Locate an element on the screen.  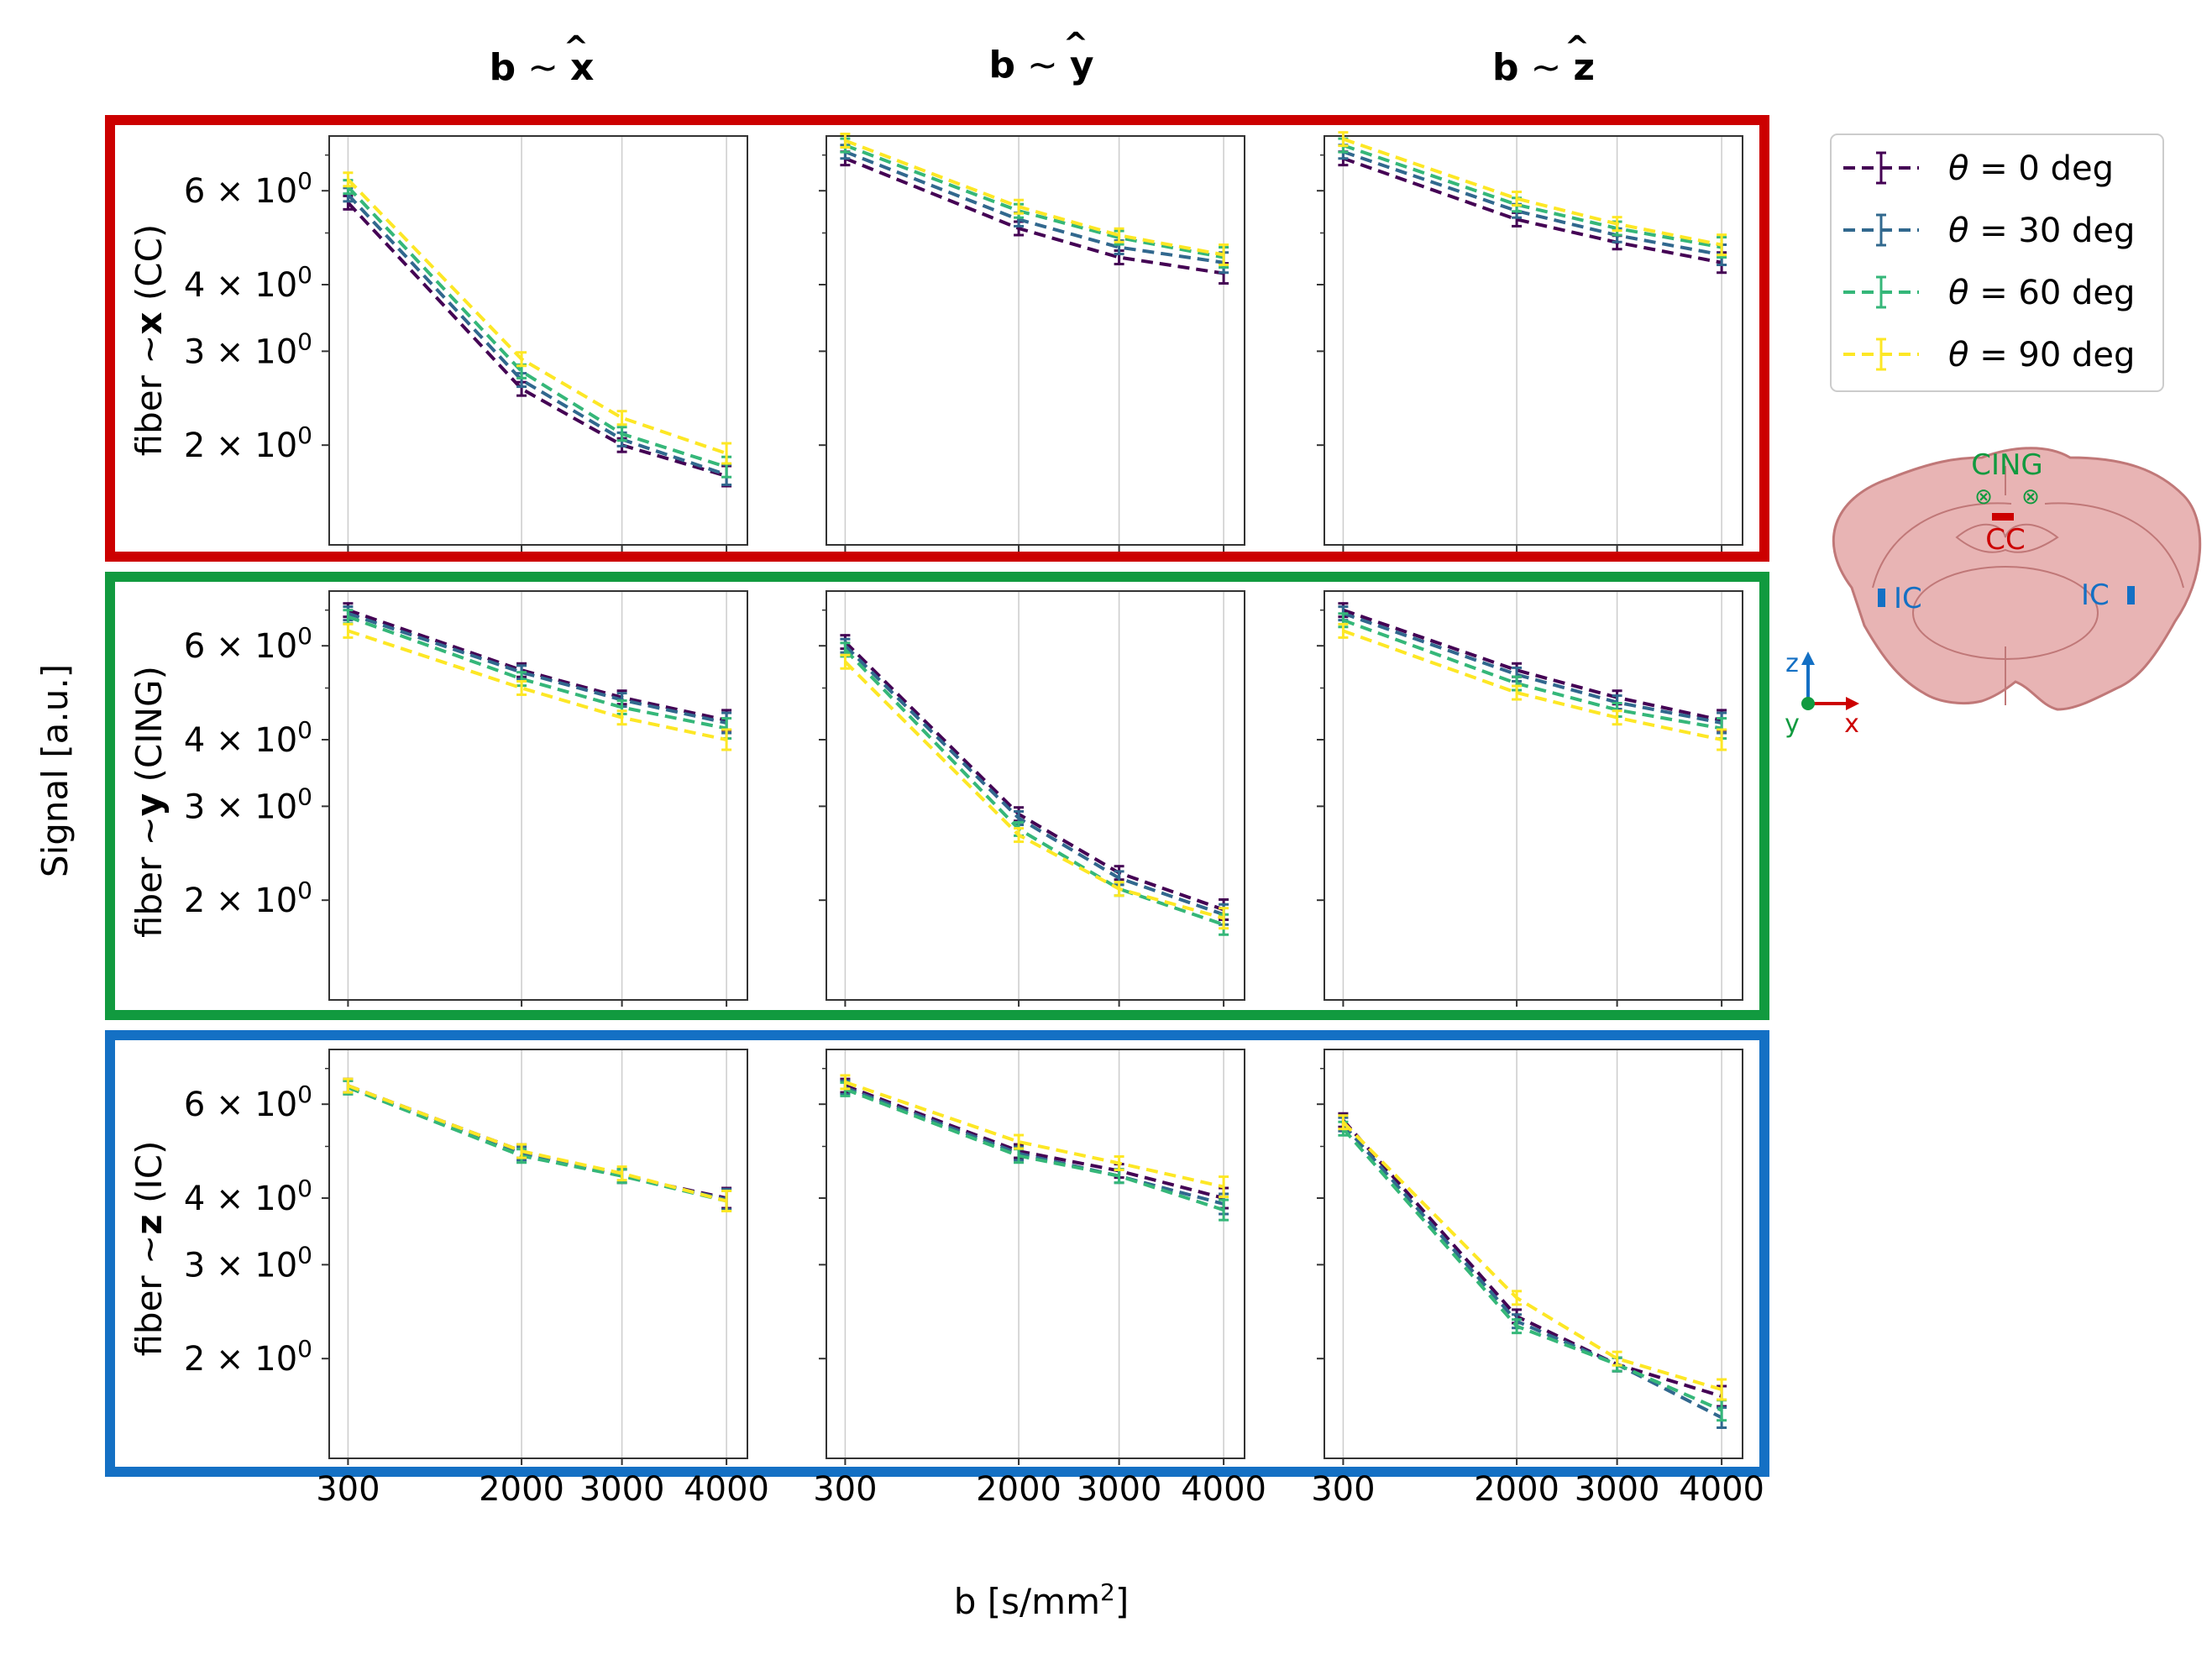
col-title-z-hat: ^ is located at coordinates (1577, 48).